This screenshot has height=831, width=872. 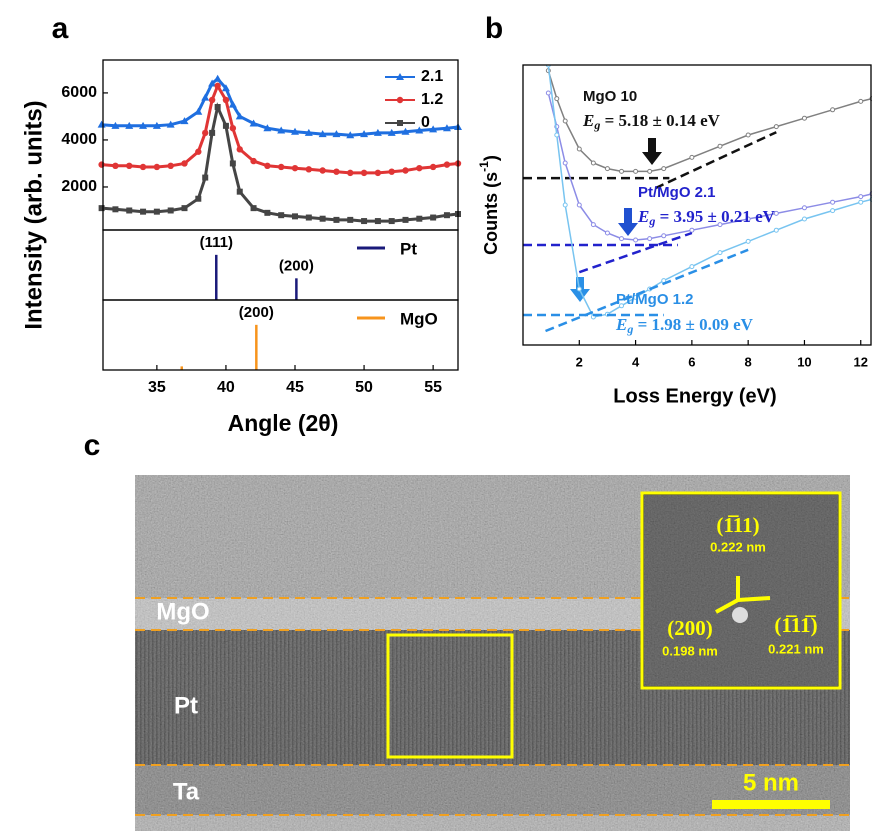 I want to click on spacing-label: 0.221 nm, so click(x=796, y=648).